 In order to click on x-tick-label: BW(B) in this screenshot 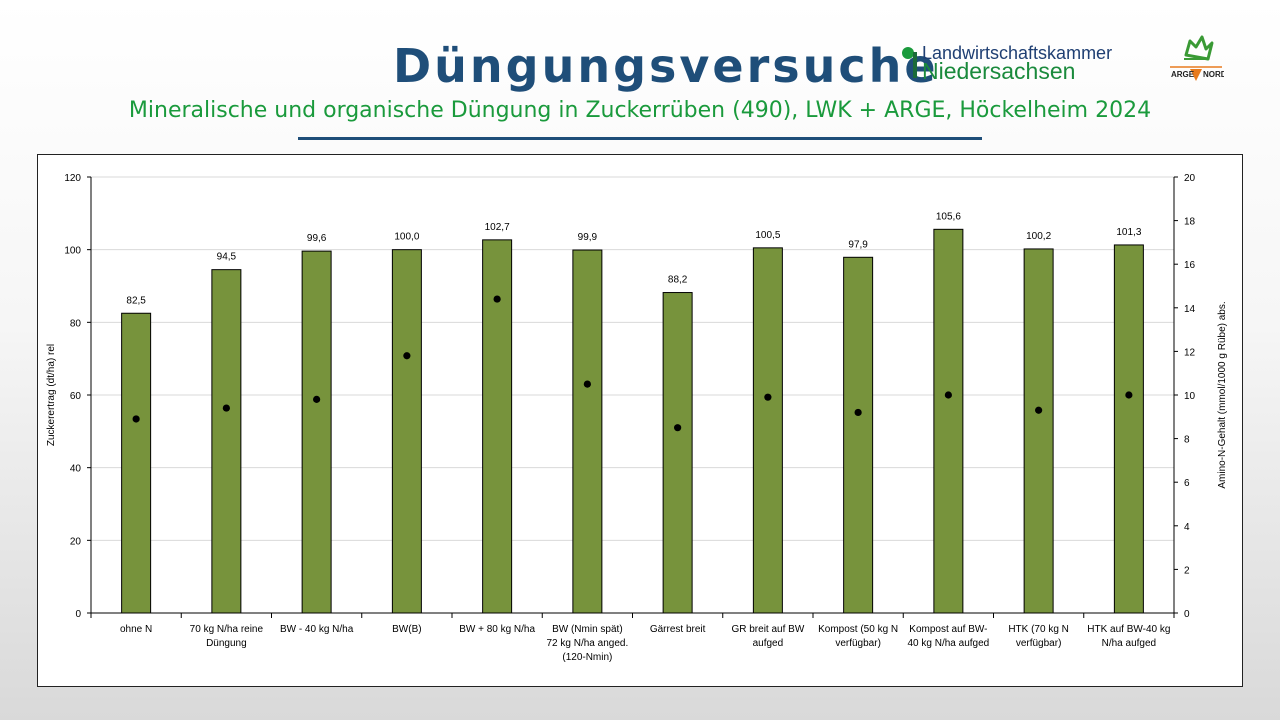, I will do `click(406, 629)`.